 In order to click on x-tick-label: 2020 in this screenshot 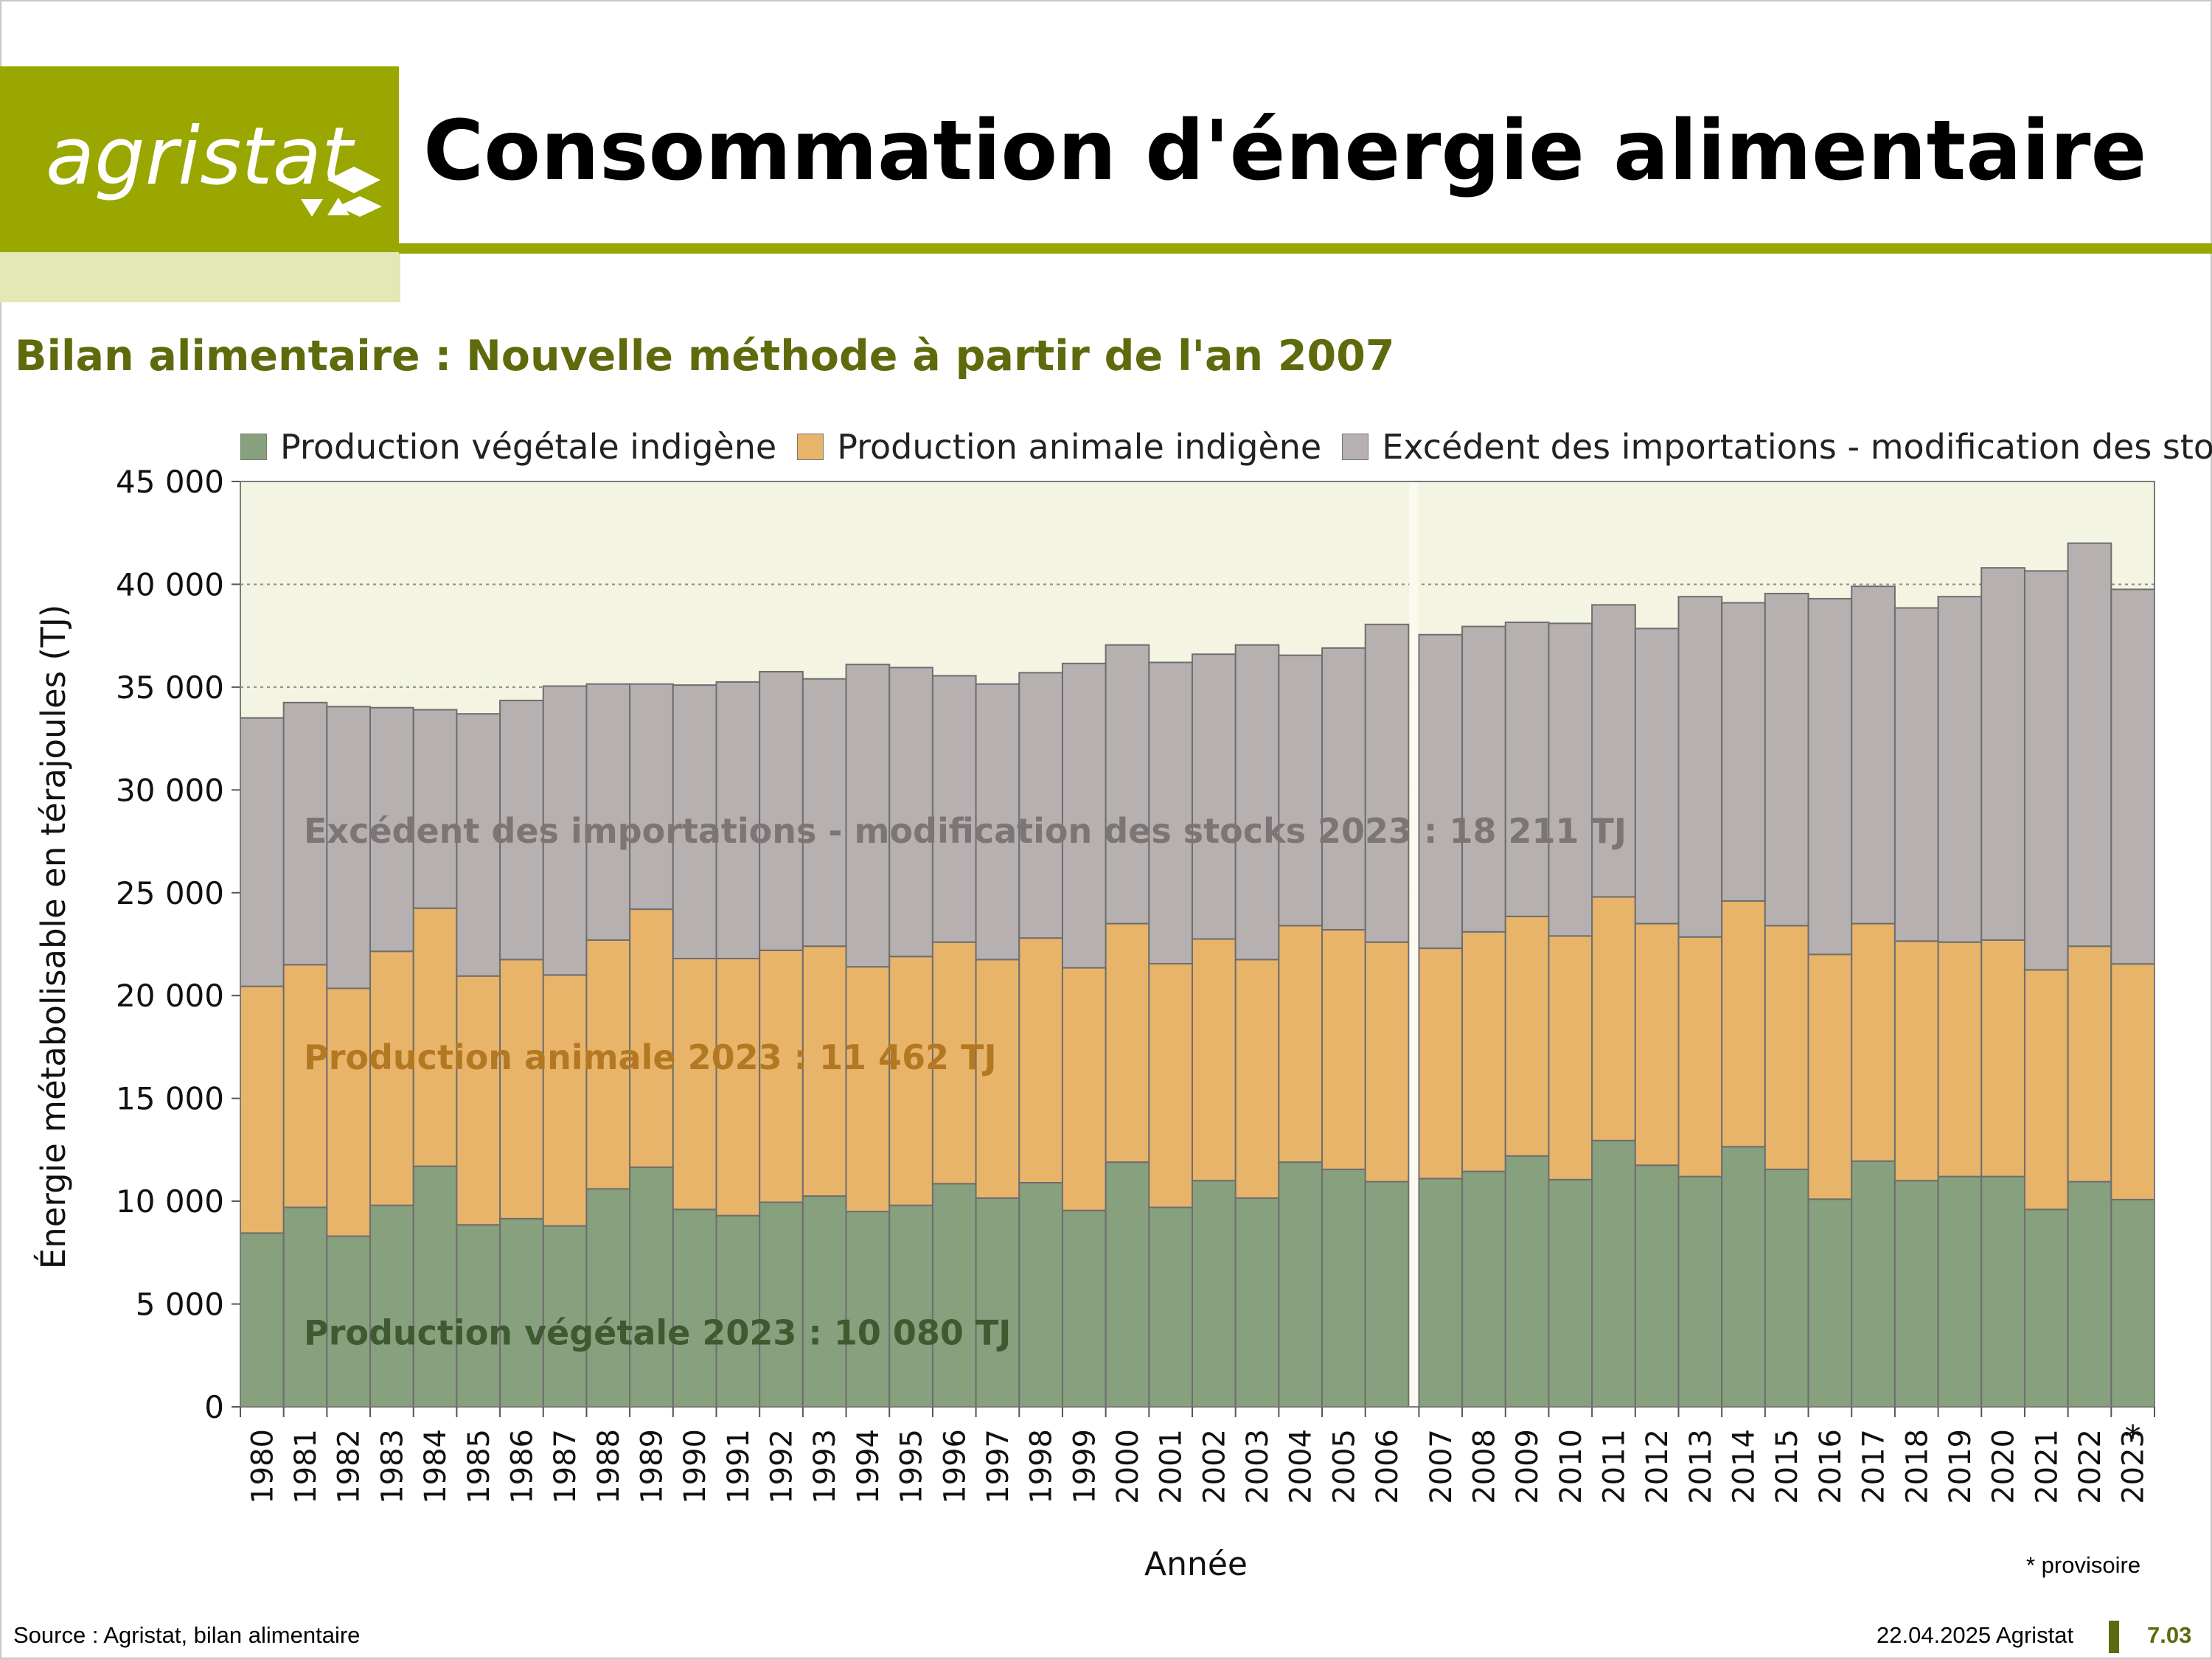, I will do `click(2004, 1466)`.